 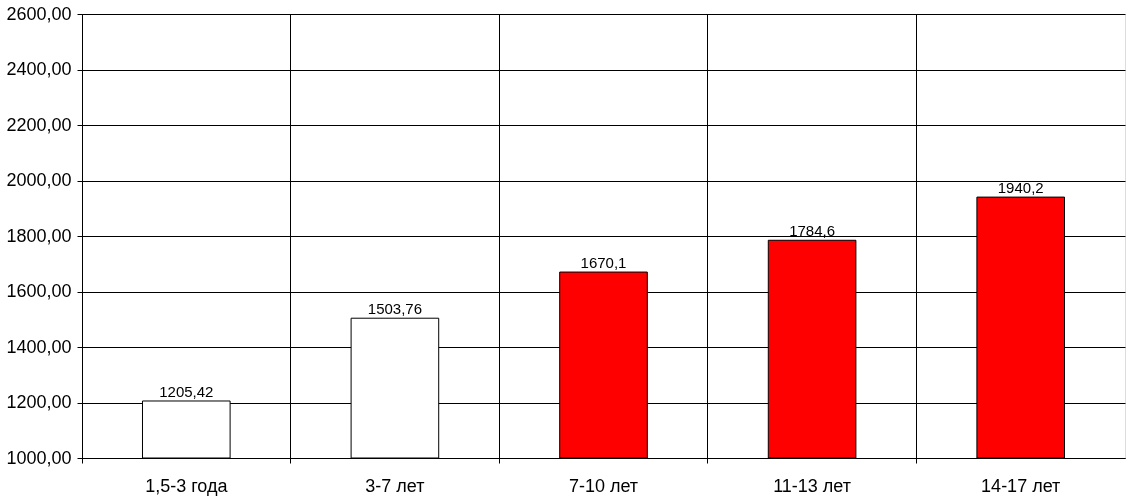 I want to click on x-tick-label: 7-10 лет, so click(x=603, y=485).